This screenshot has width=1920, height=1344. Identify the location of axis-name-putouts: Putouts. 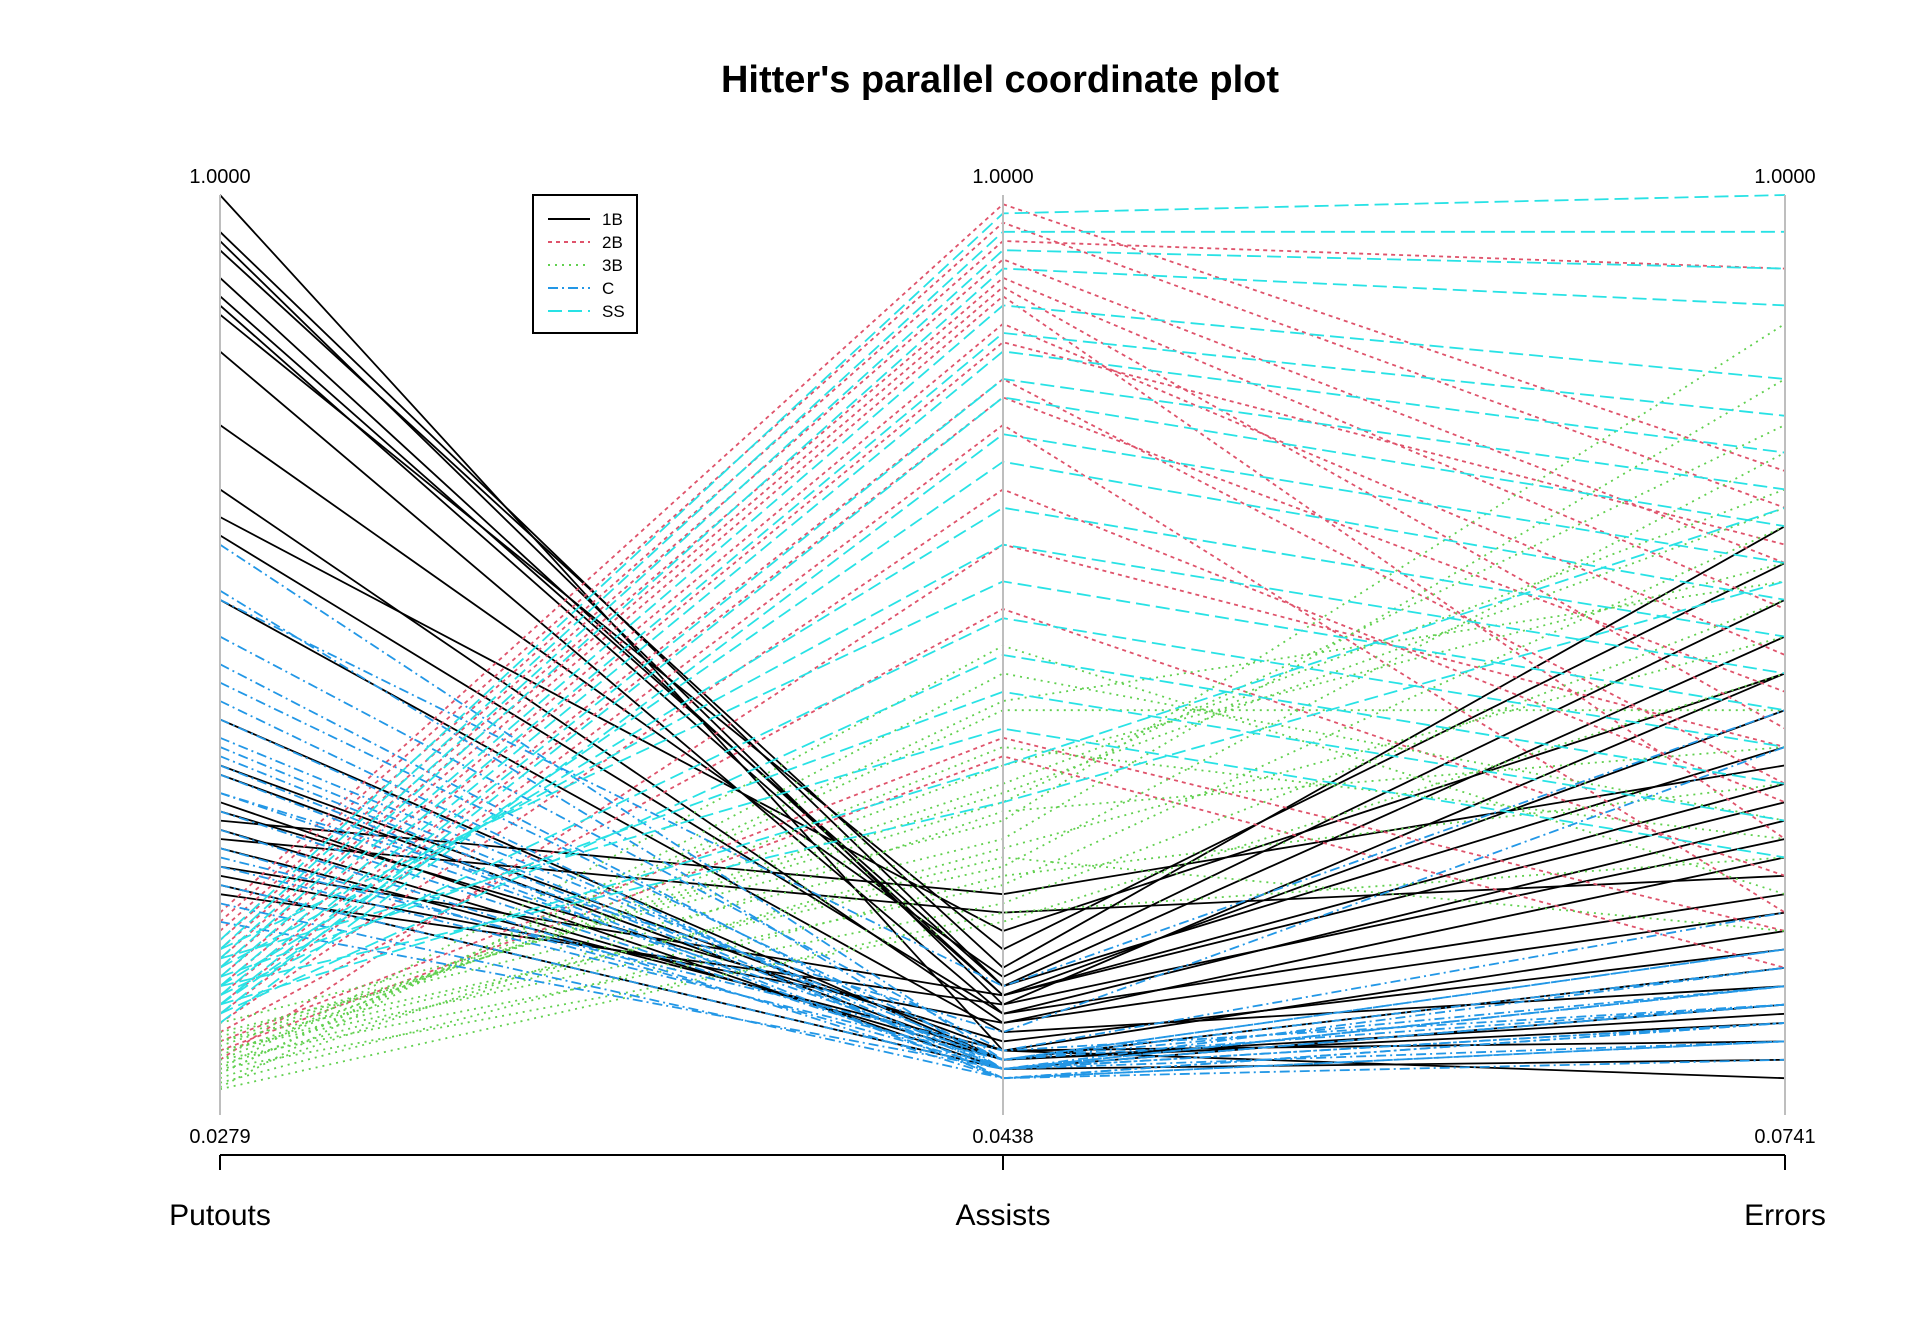
(220, 1215).